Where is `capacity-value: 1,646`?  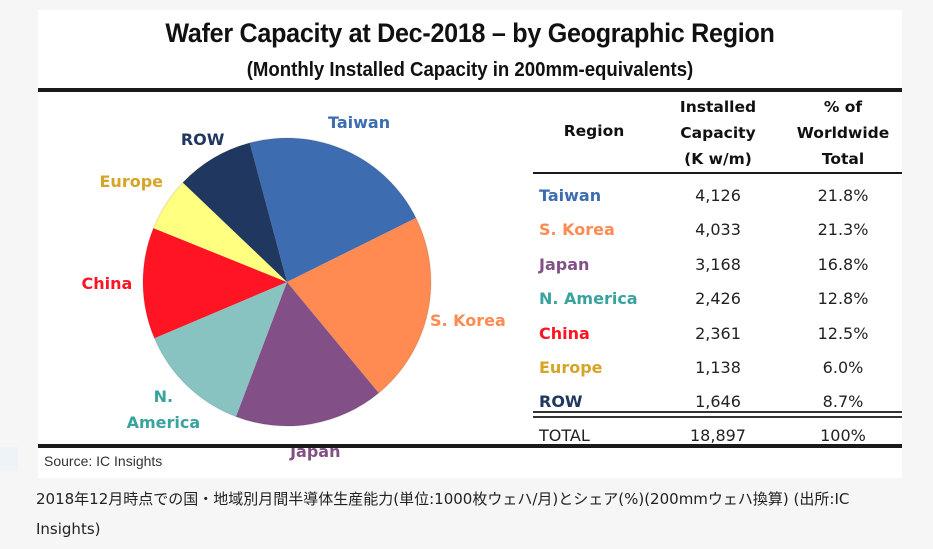 capacity-value: 1,646 is located at coordinates (718, 402).